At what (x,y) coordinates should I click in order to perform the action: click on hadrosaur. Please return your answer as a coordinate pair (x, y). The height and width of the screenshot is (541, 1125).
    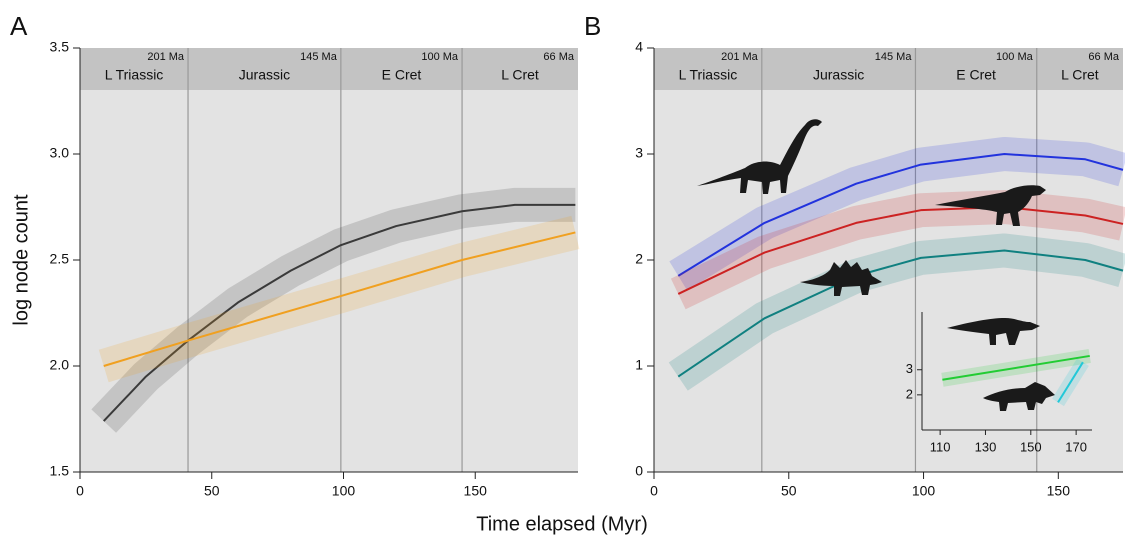
    Looking at the image, I should click on (993, 331).